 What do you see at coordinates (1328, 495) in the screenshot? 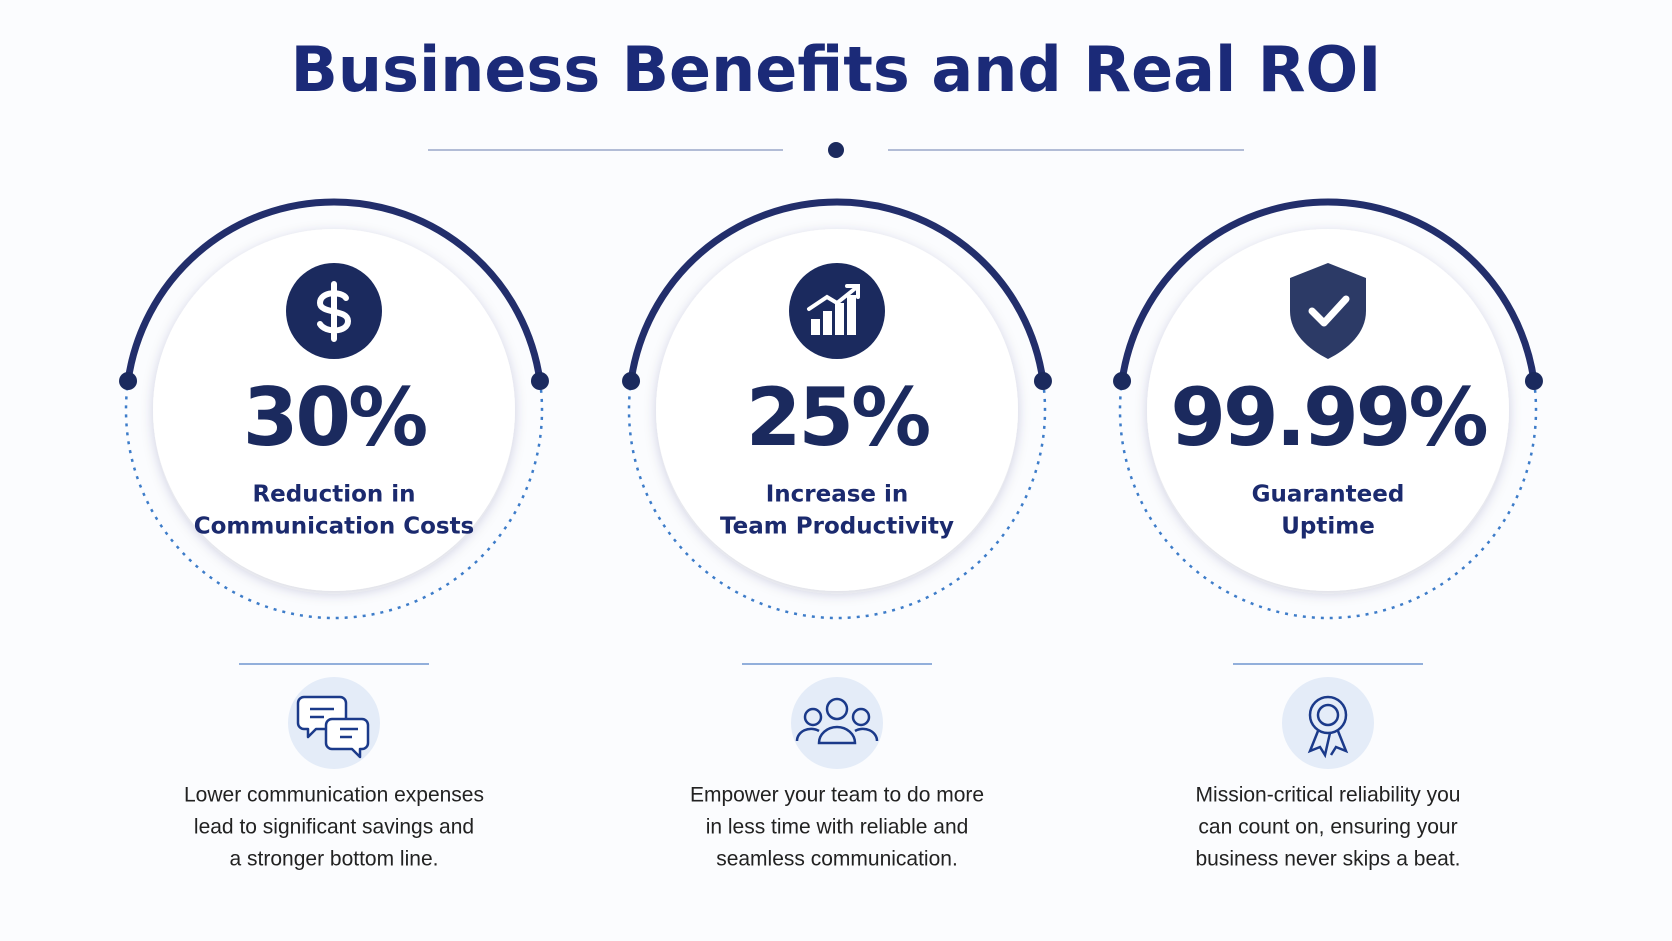
I see `stat-label: Guaranteed` at bounding box center [1328, 495].